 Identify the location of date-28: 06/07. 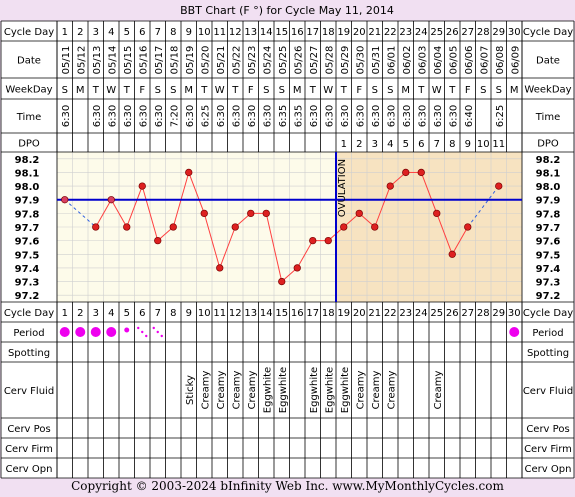
(484, 60).